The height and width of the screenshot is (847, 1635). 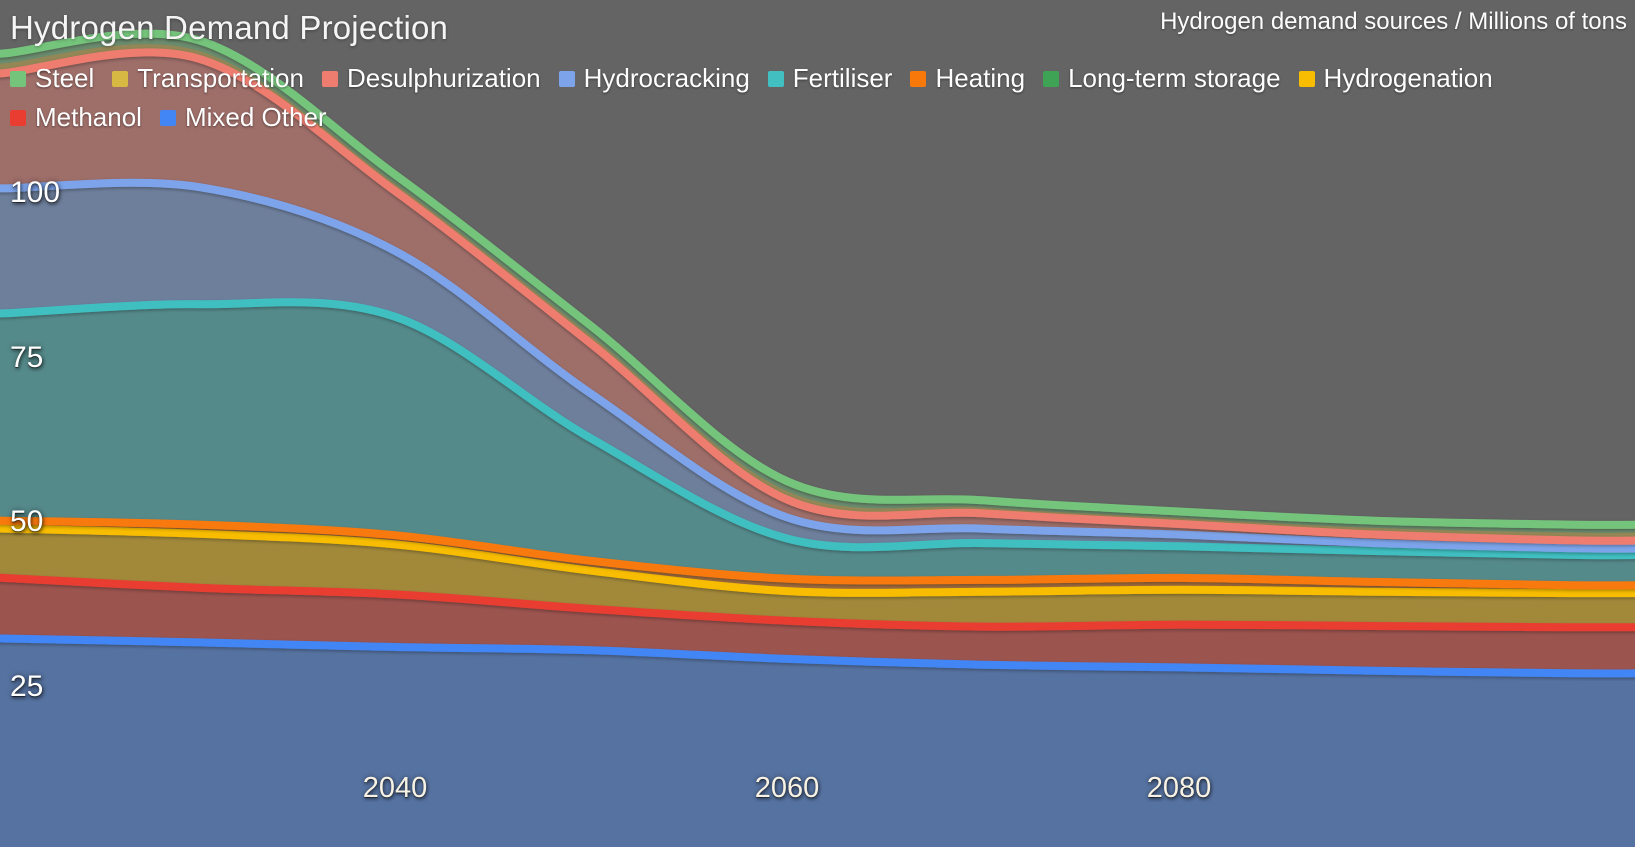 I want to click on legend-label: Desulphurization, so click(x=443, y=78).